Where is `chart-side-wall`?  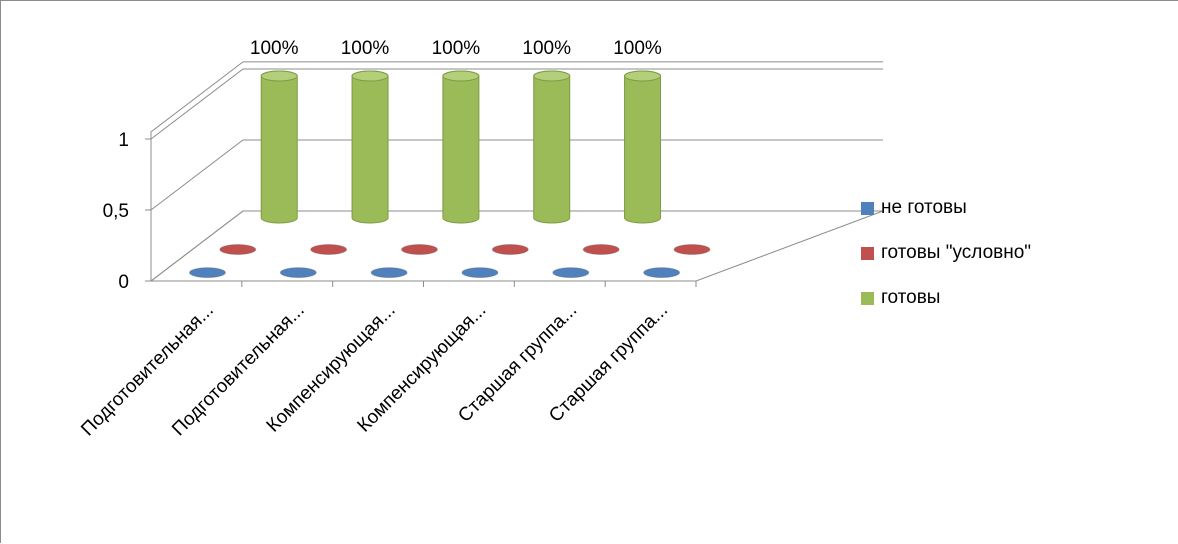
chart-side-wall is located at coordinates (197, 171).